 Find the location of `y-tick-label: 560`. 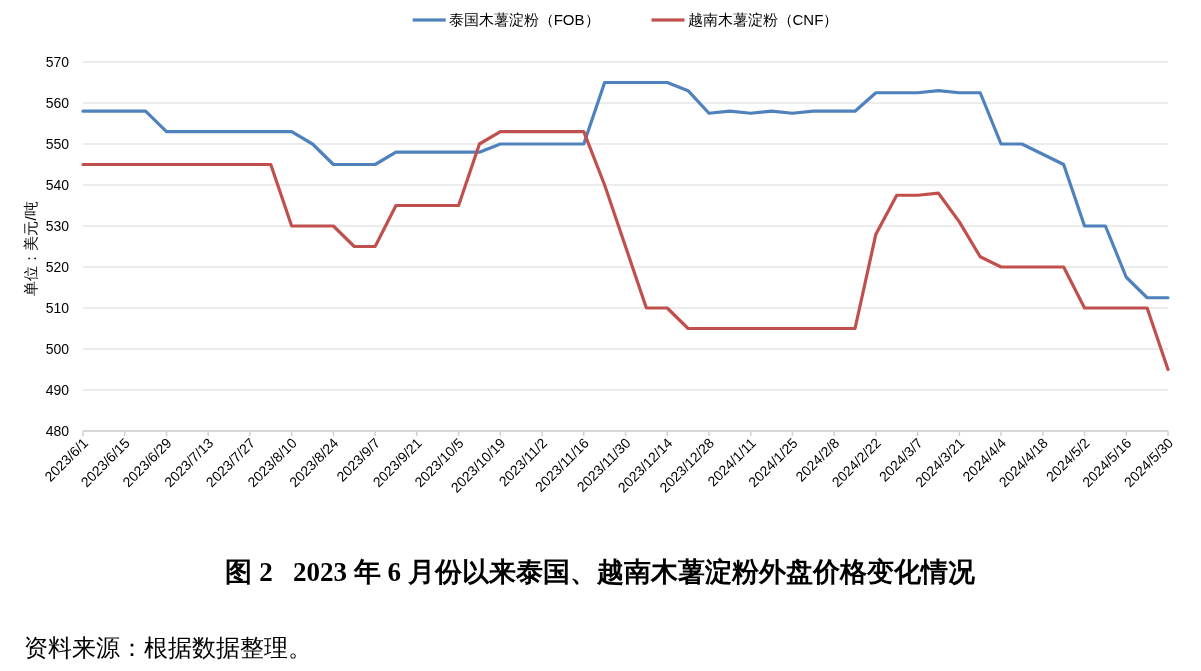

y-tick-label: 560 is located at coordinates (57, 103).